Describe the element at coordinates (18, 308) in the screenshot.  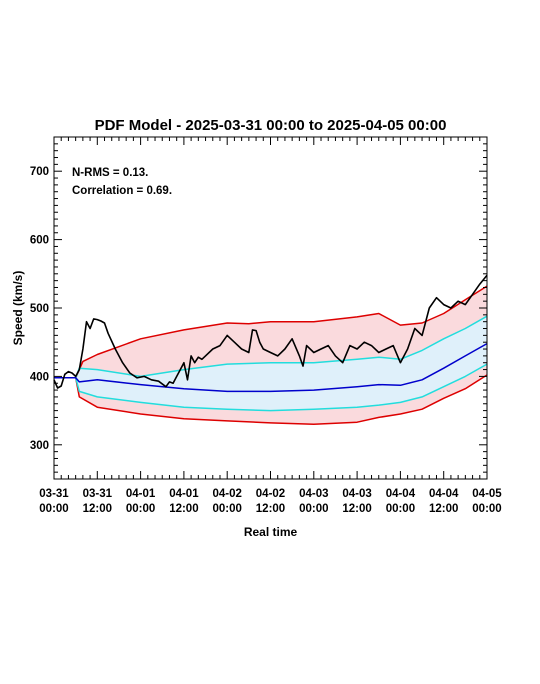
I see `y-axis-label: Speed (km/s)` at that location.